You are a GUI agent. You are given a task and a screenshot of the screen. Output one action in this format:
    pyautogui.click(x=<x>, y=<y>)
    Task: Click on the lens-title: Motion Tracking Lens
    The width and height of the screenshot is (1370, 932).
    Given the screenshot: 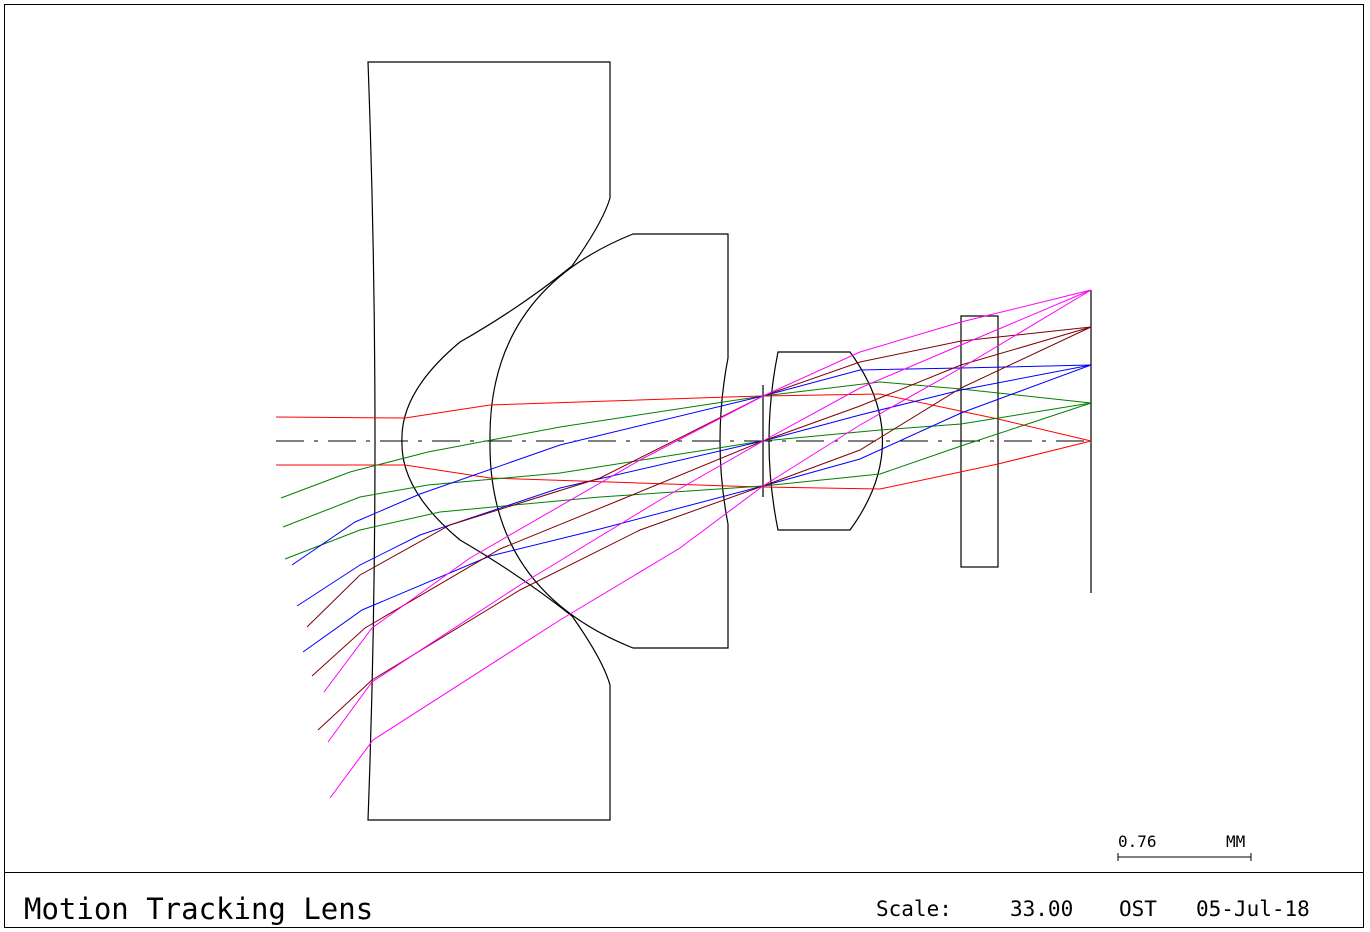 What is the action you would take?
    pyautogui.click(x=199, y=909)
    